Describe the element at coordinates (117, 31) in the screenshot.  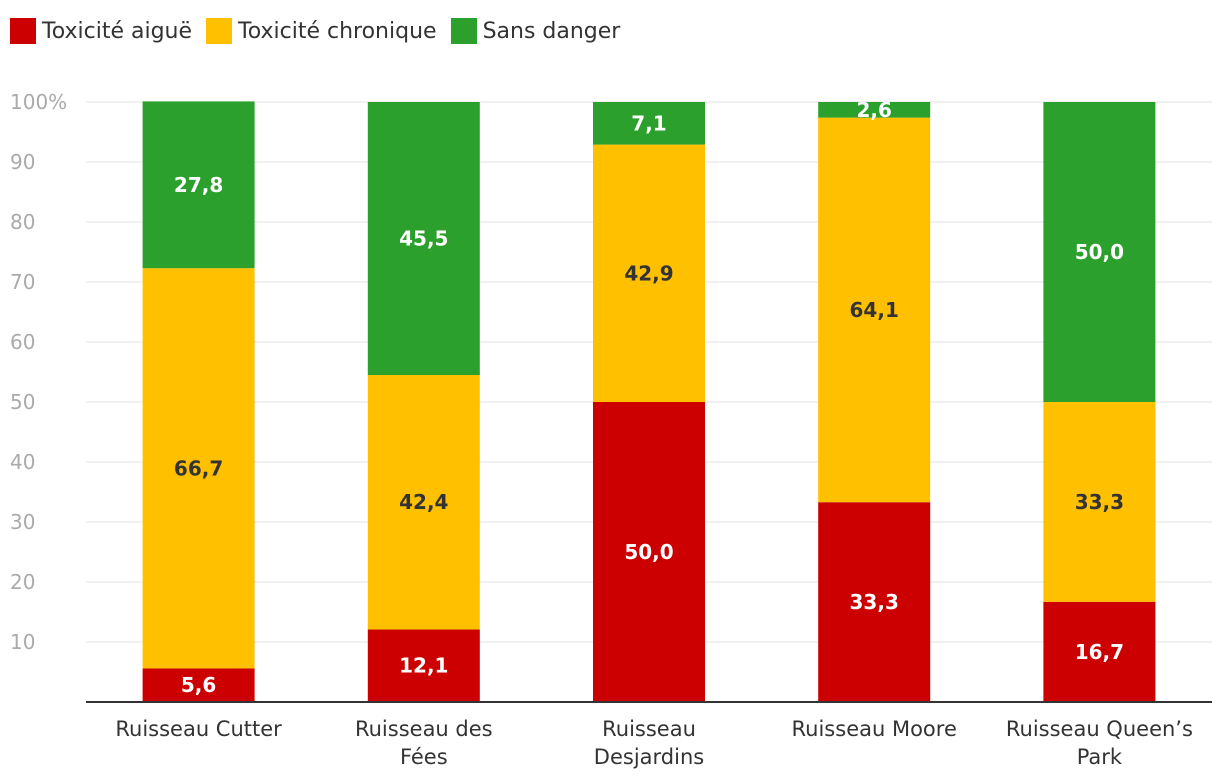
I see `legend-label: Toxicité aiguë` at that location.